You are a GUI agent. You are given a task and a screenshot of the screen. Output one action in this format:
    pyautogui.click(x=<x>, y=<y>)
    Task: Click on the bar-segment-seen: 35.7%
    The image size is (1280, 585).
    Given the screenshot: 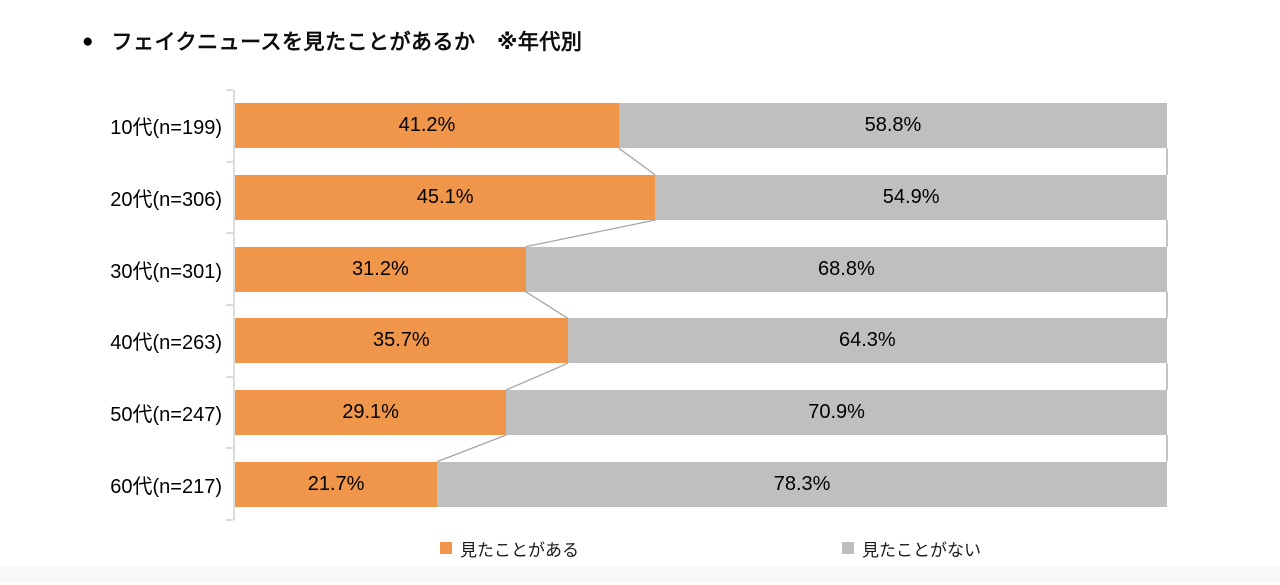 What is the action you would take?
    pyautogui.click(x=401, y=341)
    